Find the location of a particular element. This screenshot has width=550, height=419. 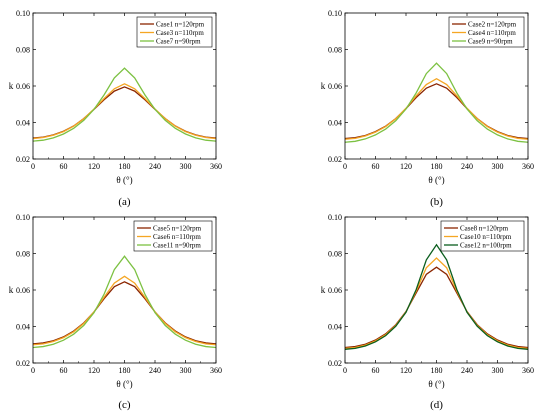

legend-entry: Case5 n=120rpm is located at coordinates (177, 229).